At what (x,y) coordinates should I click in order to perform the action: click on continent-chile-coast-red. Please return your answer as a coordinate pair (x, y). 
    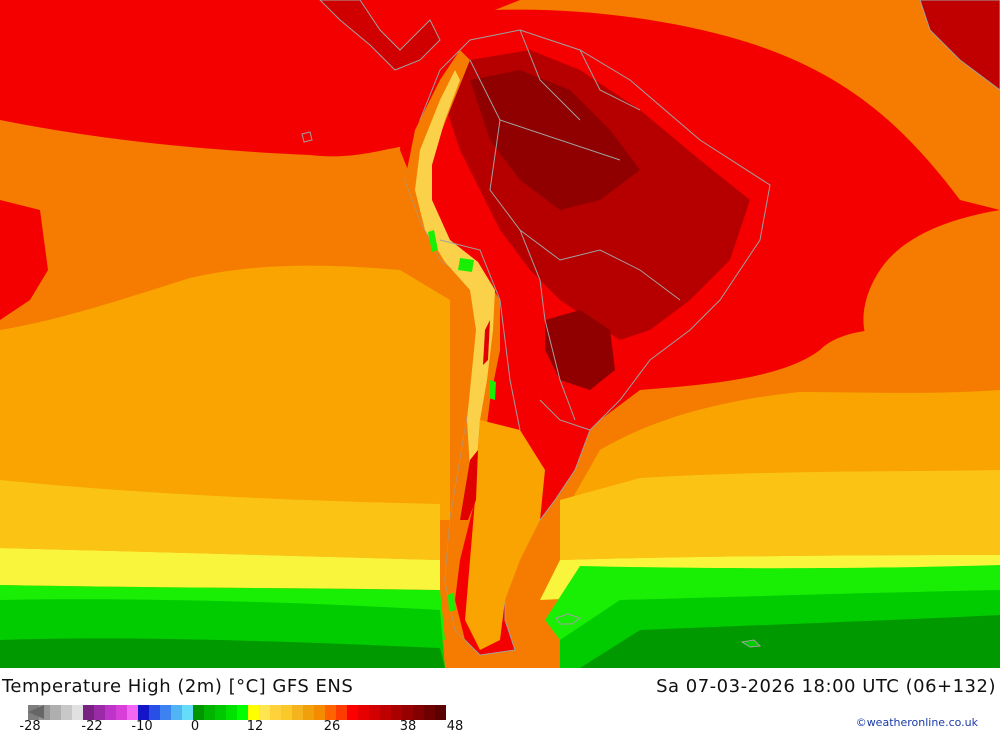
    Looking at the image, I should click on (475, 420).